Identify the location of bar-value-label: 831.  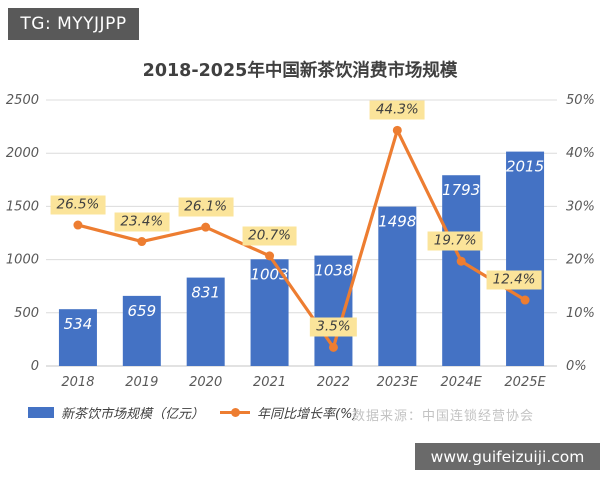
(205, 293).